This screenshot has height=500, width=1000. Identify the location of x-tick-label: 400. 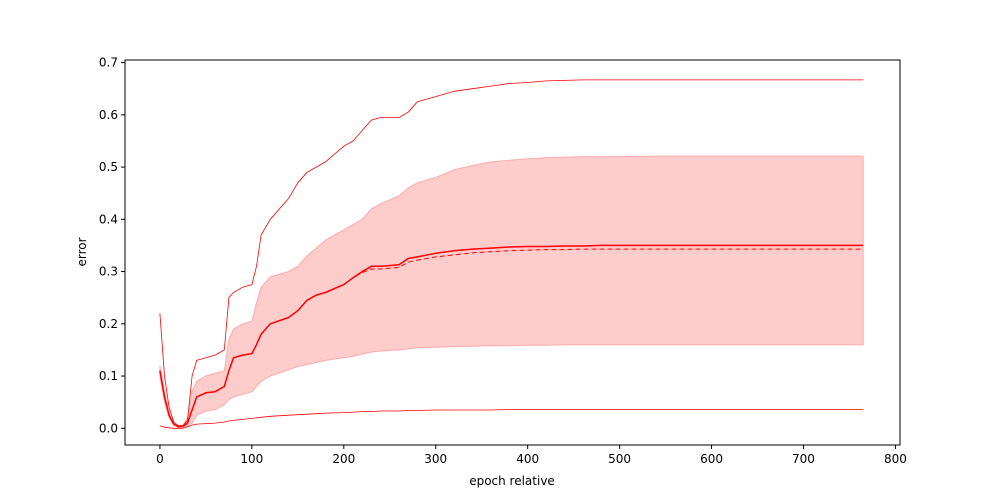
(527, 459).